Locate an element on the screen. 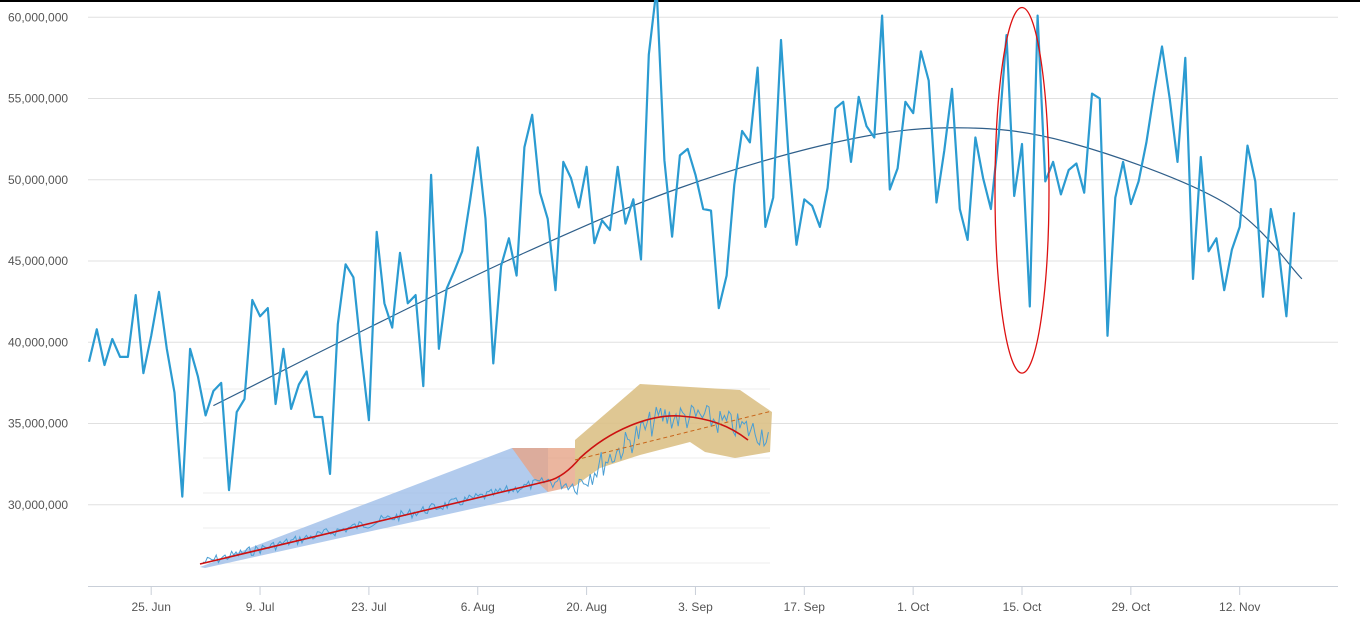  inset-trend-line is located at coordinates (474, 490).